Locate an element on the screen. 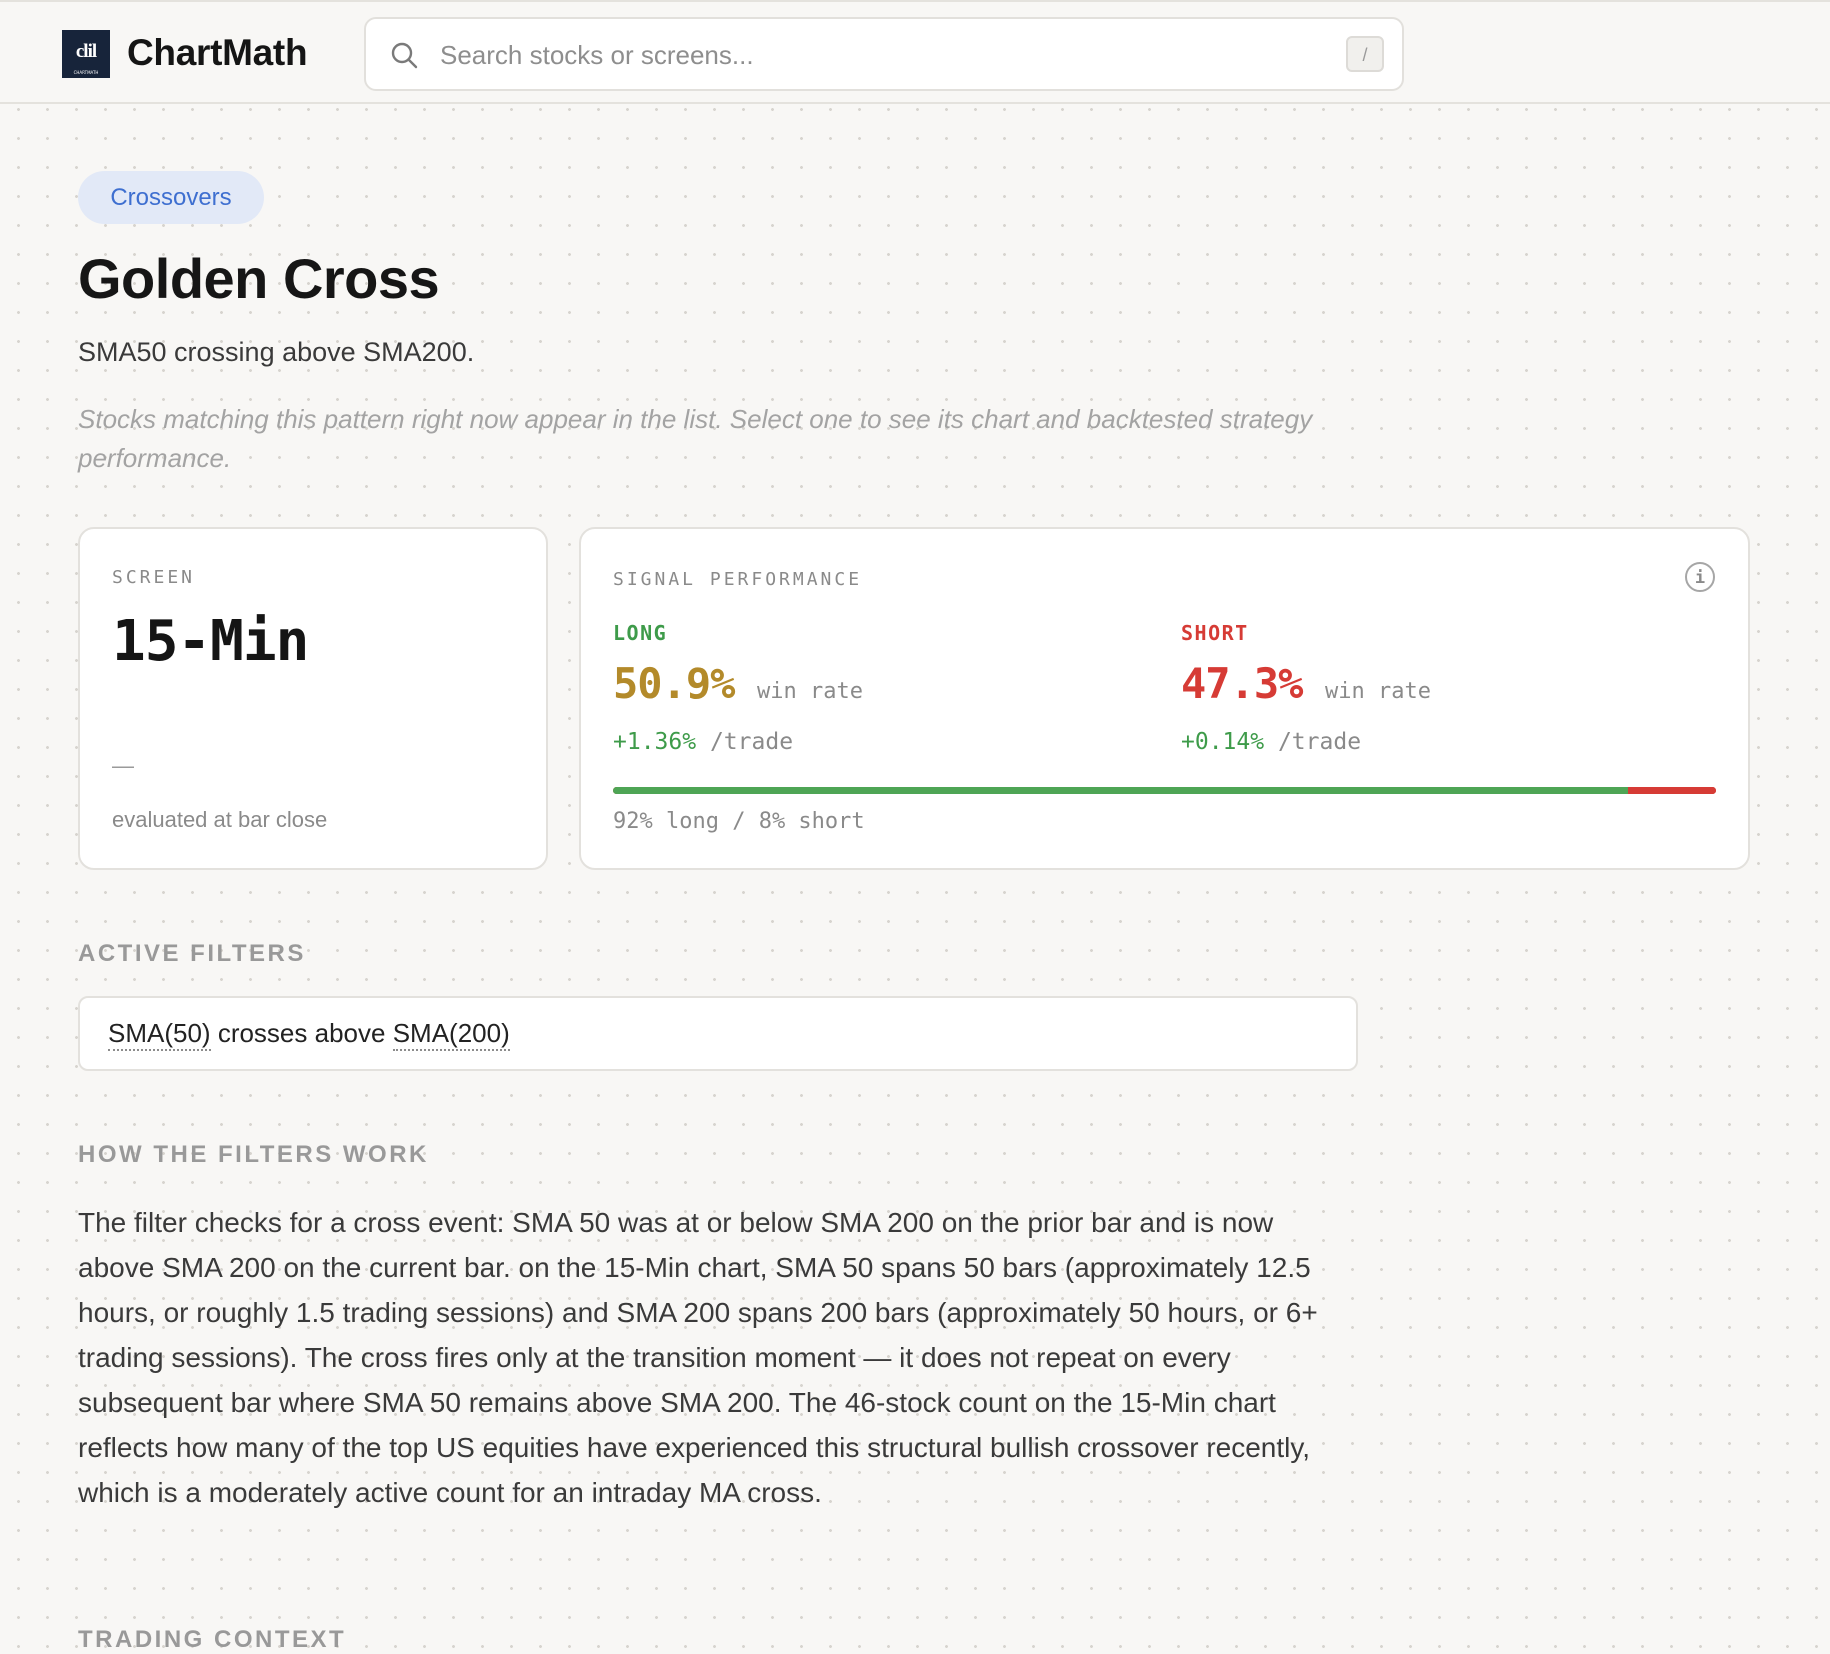 The height and width of the screenshot is (1654, 1830). short-per-trade-value: +0.14% is located at coordinates (1223, 742).